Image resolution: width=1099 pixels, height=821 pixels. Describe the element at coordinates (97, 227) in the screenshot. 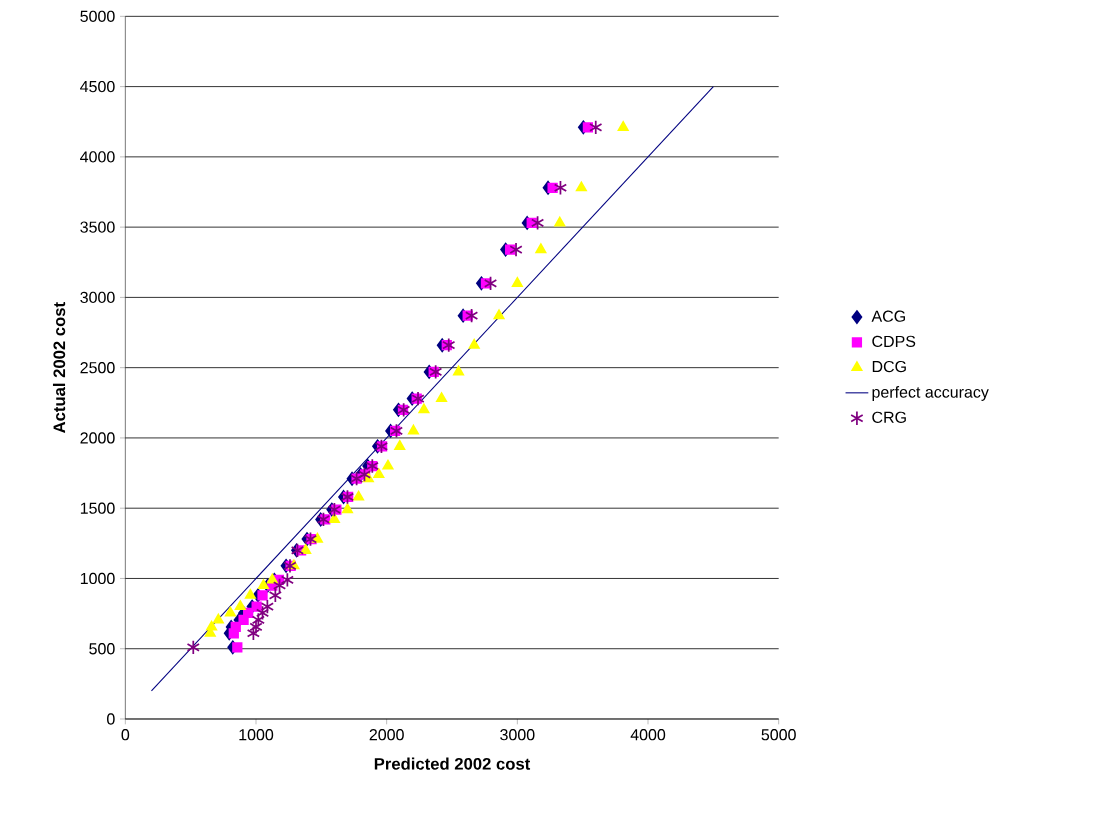

I see `y-tick-label: 3500` at that location.